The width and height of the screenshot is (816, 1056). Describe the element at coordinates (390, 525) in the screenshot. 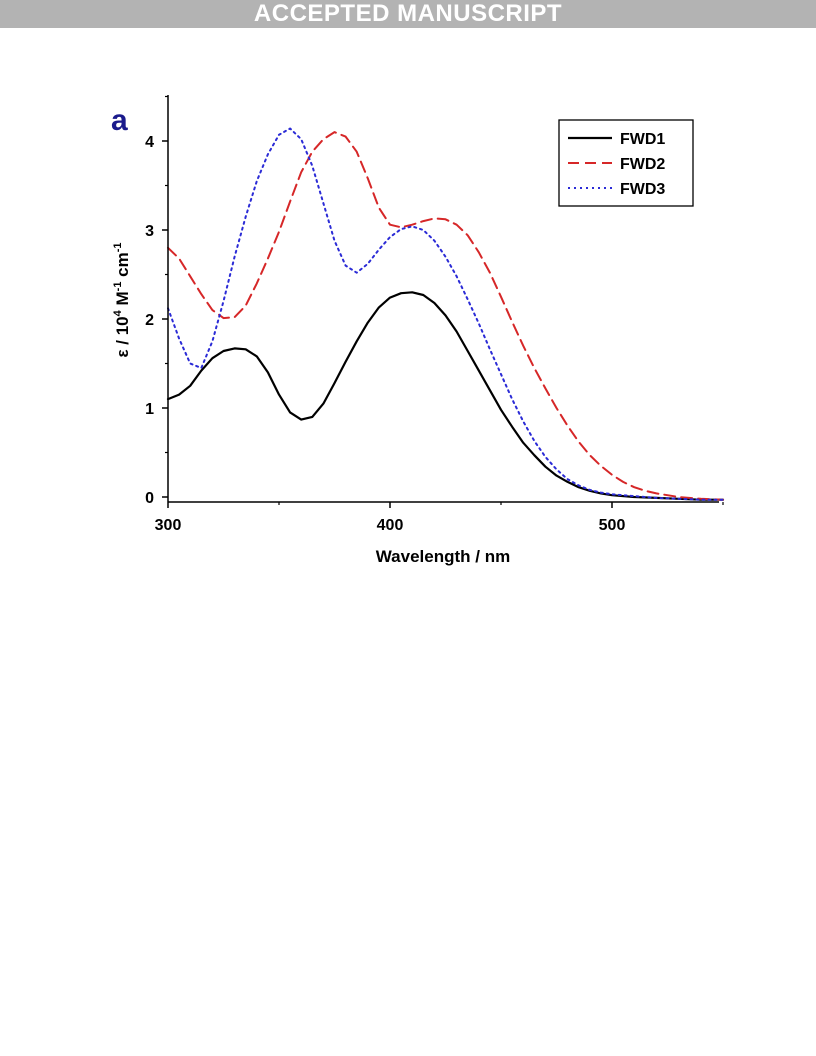

I see `x-tick-label-400: 400` at that location.